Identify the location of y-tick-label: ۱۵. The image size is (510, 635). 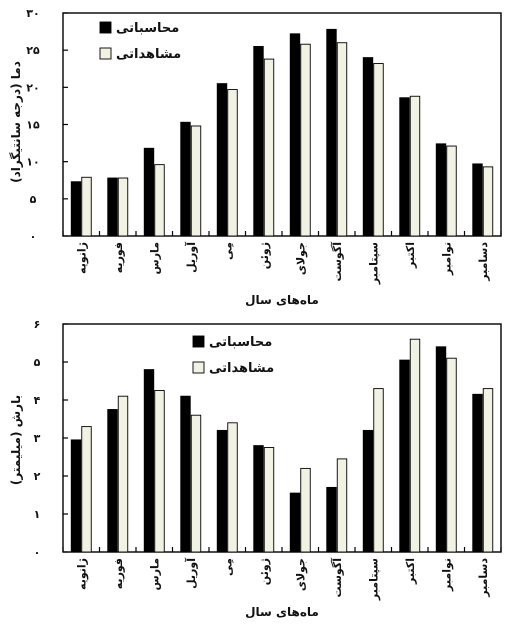
(33, 125).